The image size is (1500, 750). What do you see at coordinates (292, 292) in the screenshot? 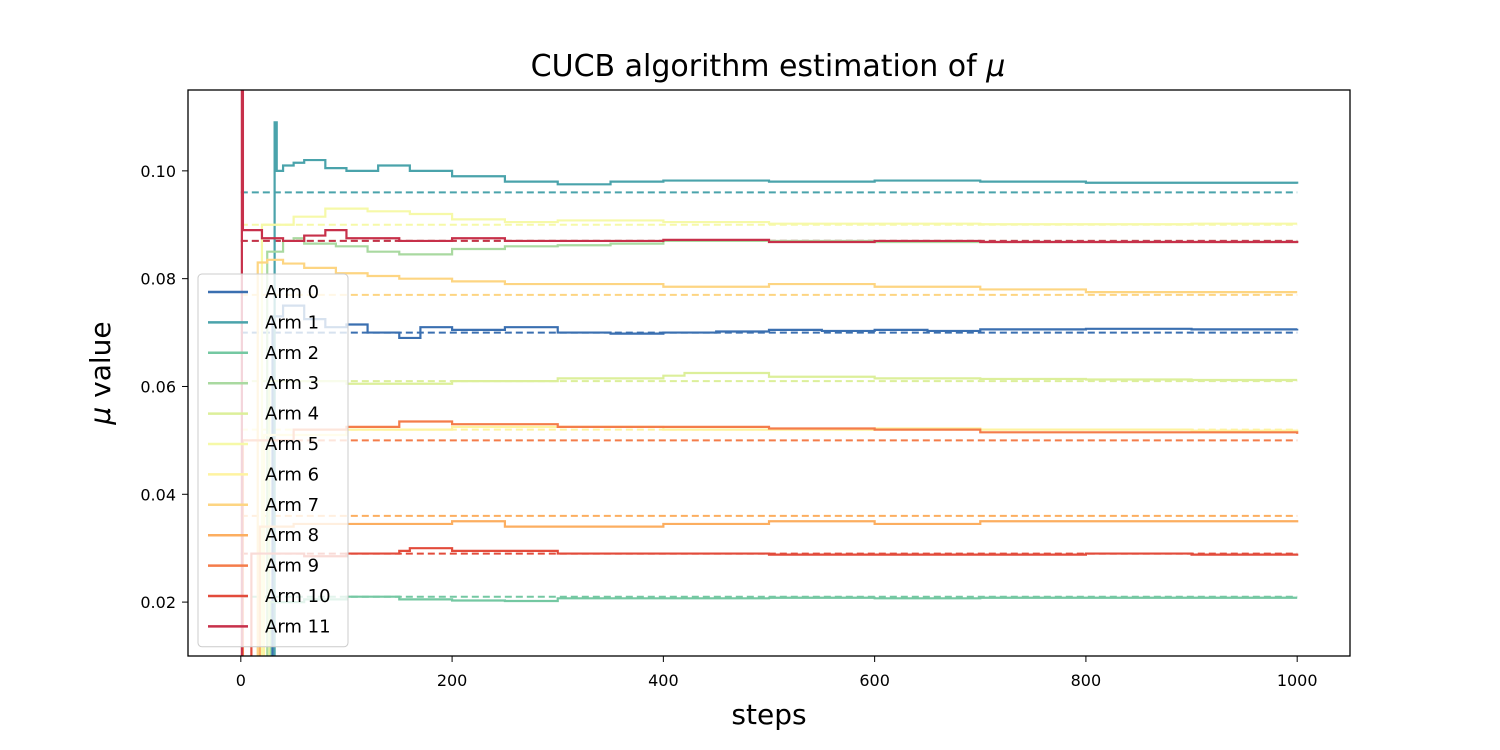
I see `legend-label: Arm 0` at bounding box center [292, 292].